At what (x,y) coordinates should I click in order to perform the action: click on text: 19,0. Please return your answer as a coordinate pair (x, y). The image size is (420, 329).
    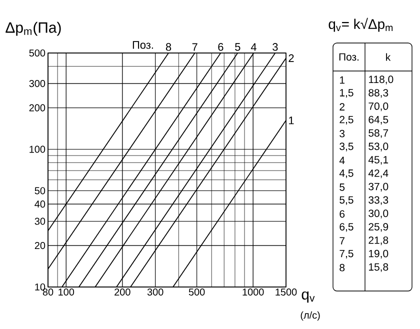
    Looking at the image, I should click on (378, 254).